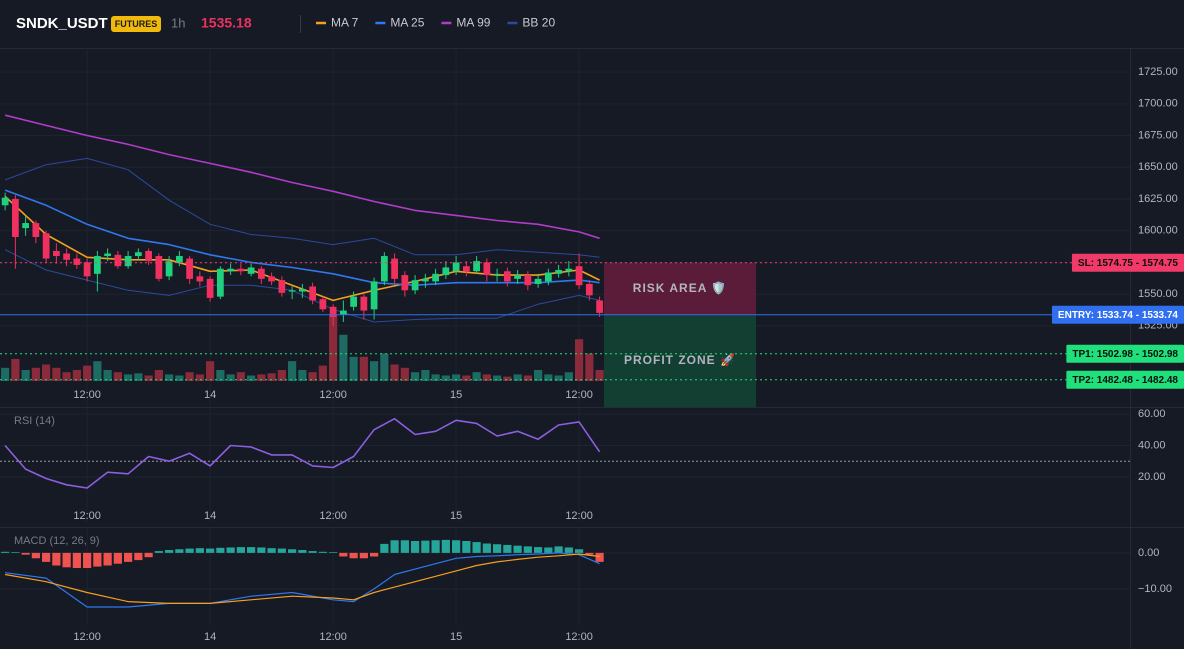  What do you see at coordinates (34, 421) in the screenshot?
I see `pane-title: RSI (14)` at bounding box center [34, 421].